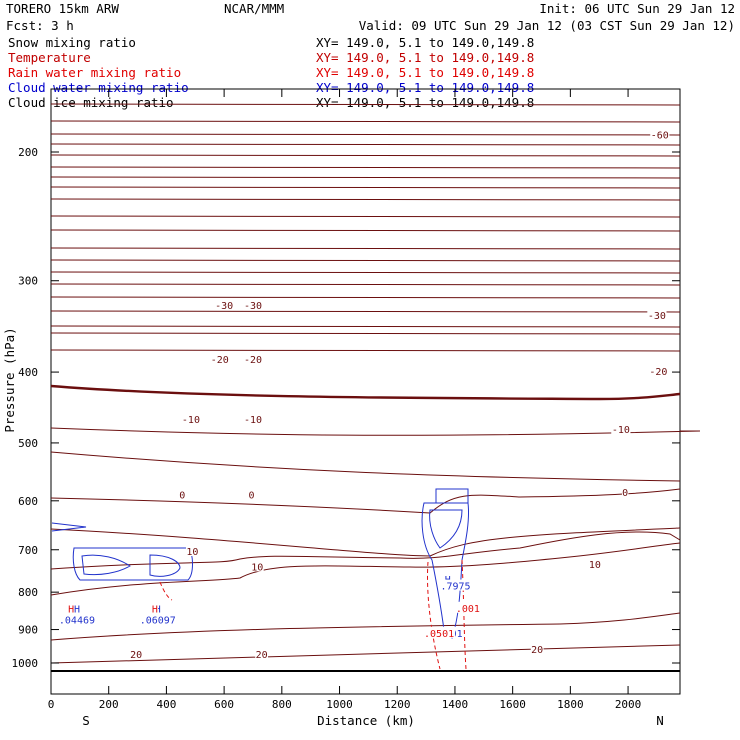  I want to click on legend-label-cloud-water: Cloud water mixing ratio, so click(98, 87).